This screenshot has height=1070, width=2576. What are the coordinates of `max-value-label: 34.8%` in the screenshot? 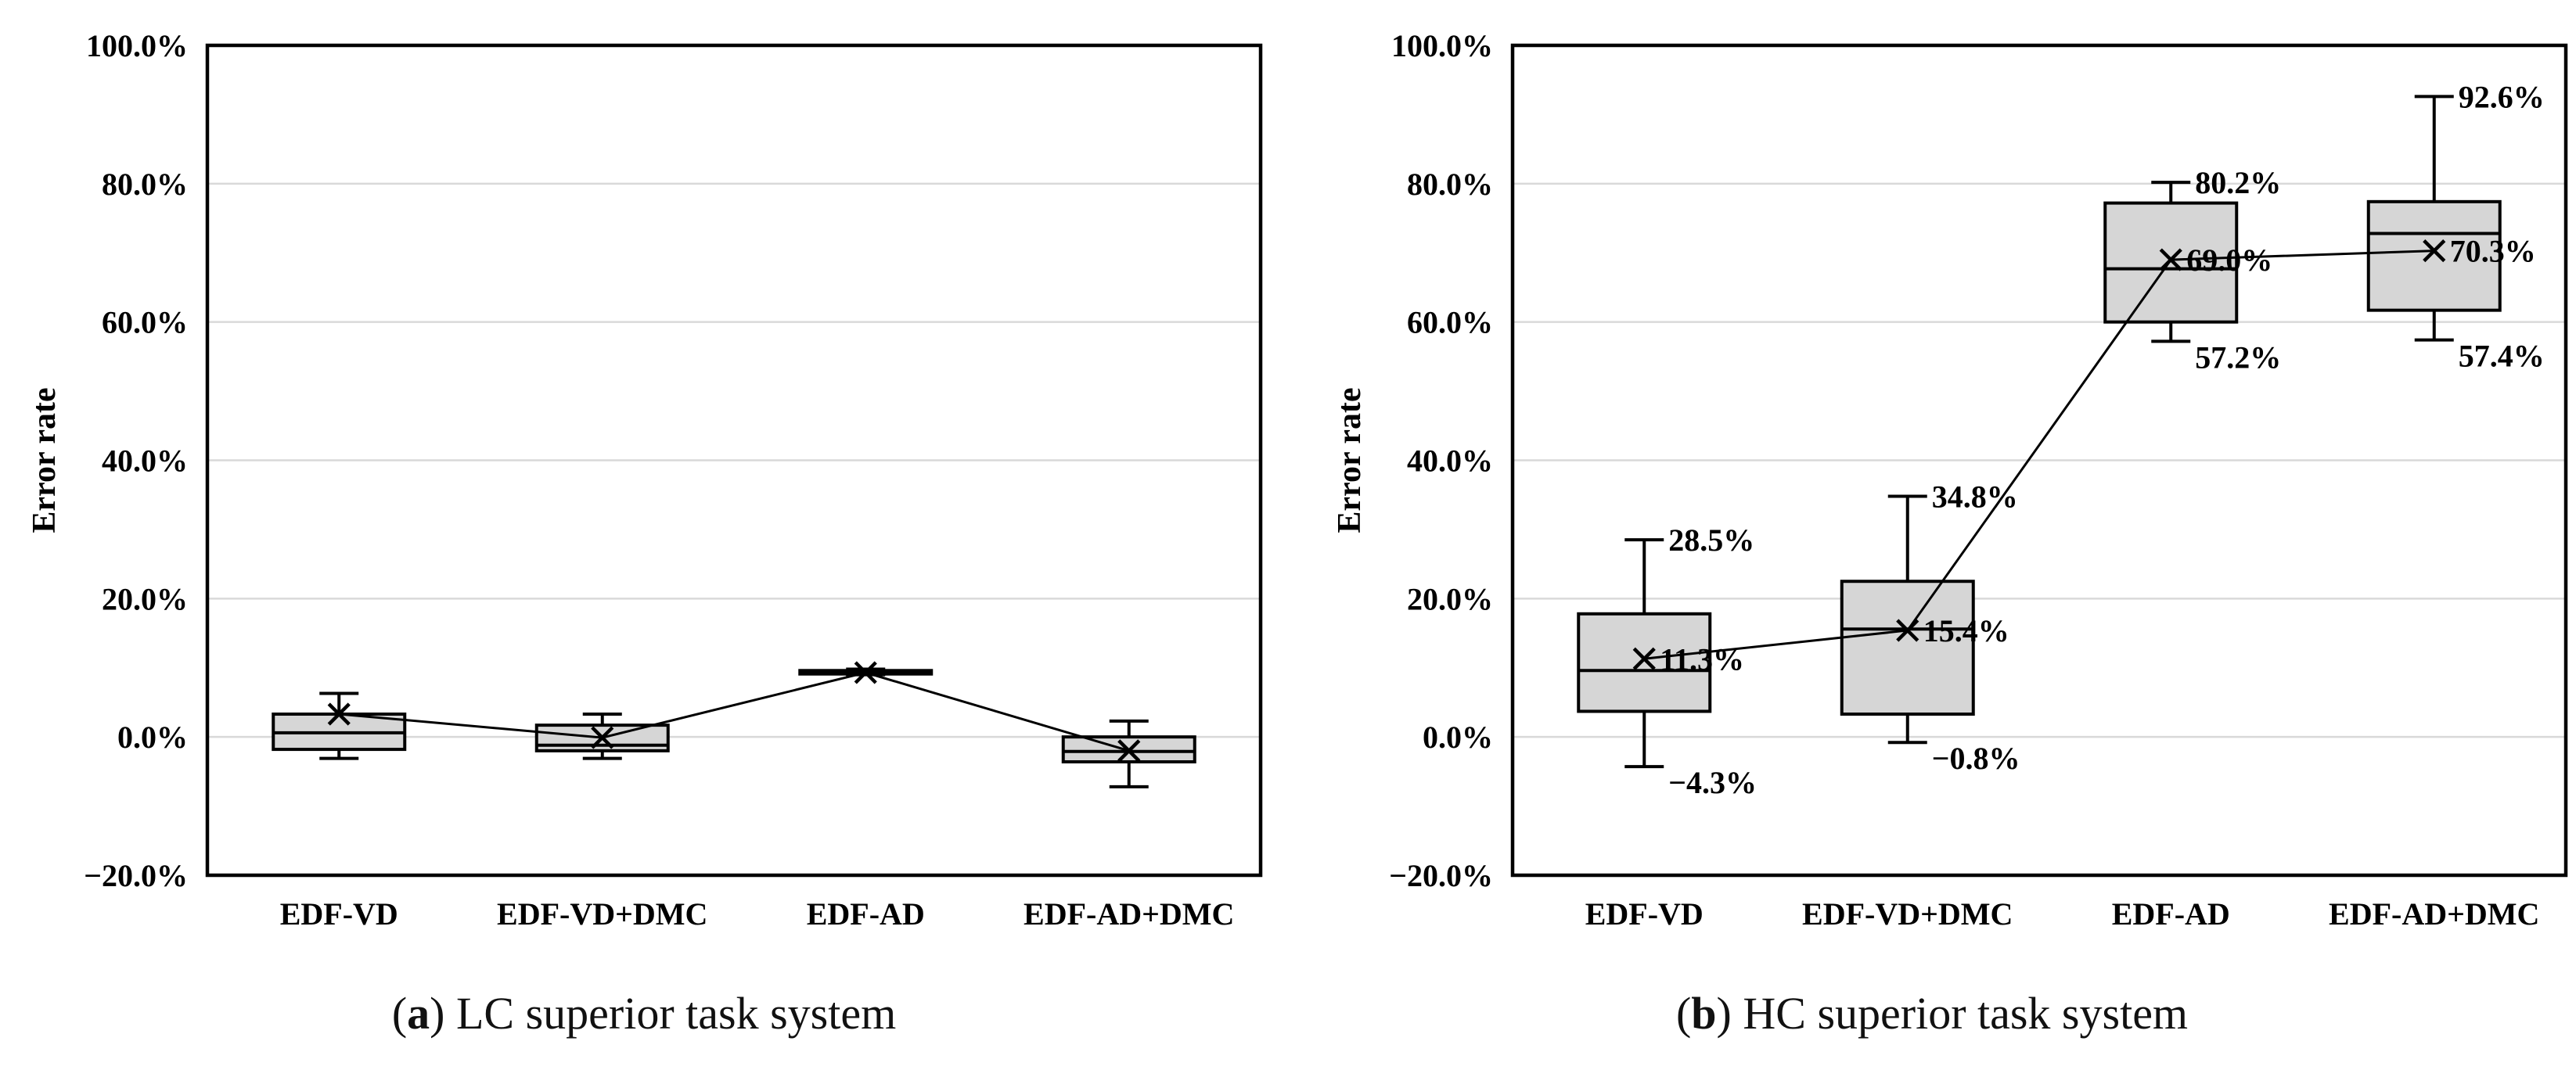 It's located at (1975, 496).